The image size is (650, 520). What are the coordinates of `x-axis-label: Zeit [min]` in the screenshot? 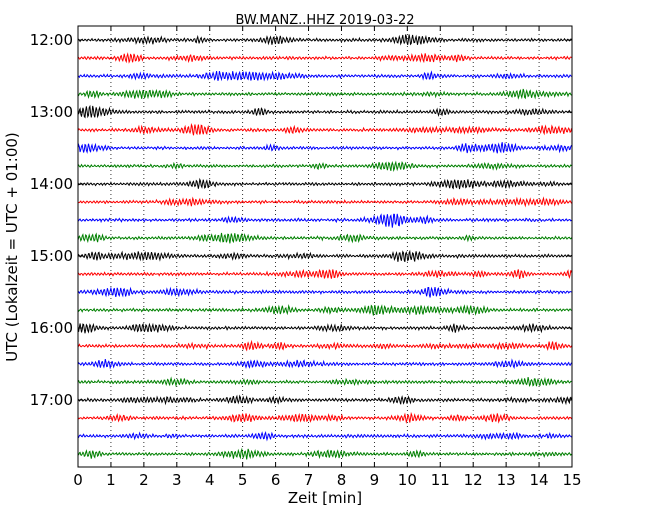 It's located at (325, 498).